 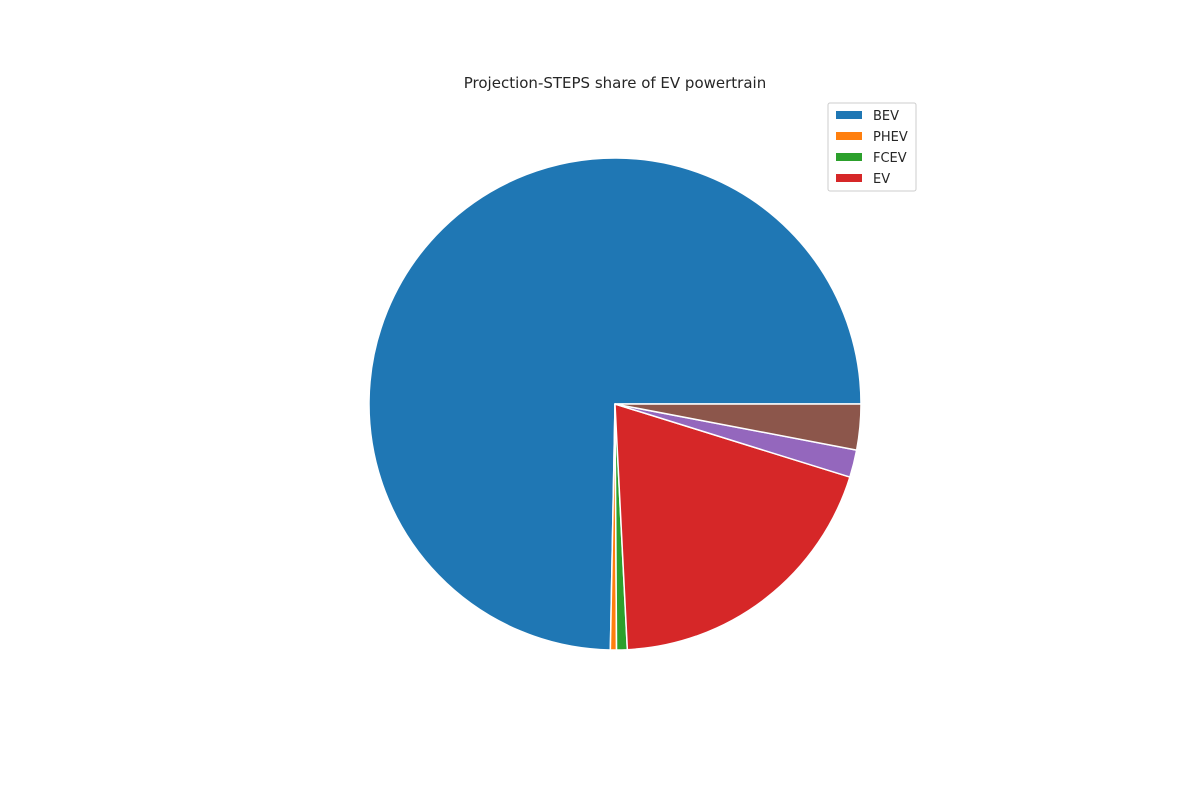 I want to click on legend-swatch-ev, so click(x=849, y=178).